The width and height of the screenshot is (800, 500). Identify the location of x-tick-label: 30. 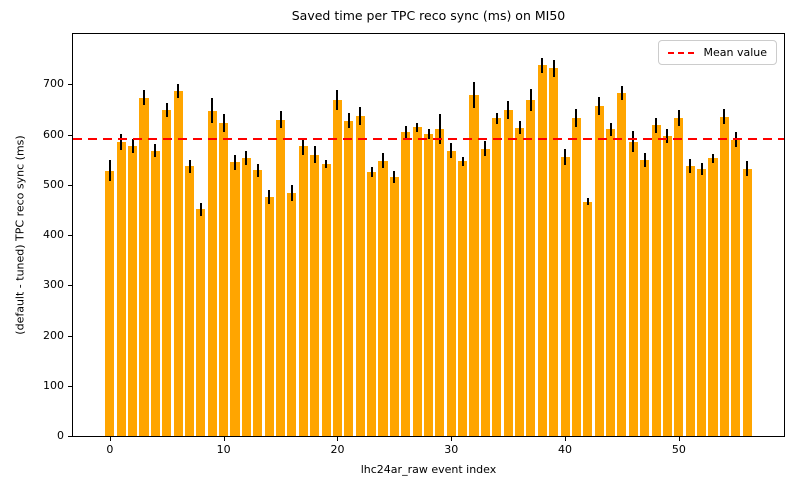
(451, 449).